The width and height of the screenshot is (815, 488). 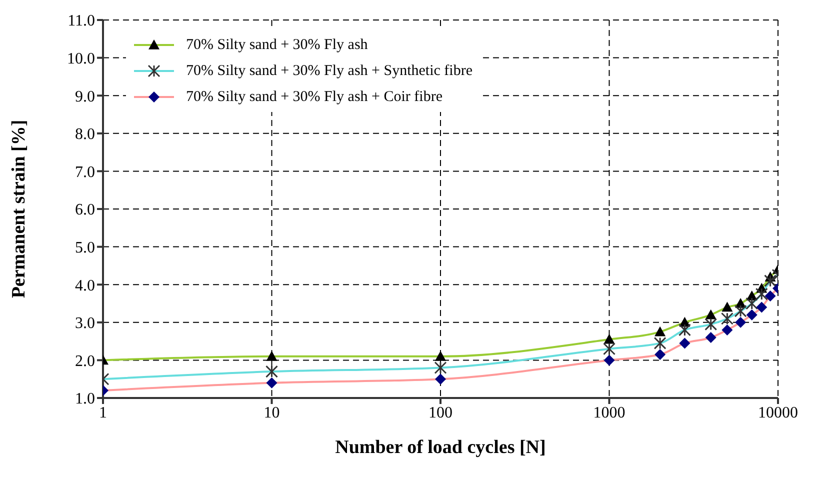 I want to click on y-axis-title: Permanent strain [%], so click(x=19, y=209).